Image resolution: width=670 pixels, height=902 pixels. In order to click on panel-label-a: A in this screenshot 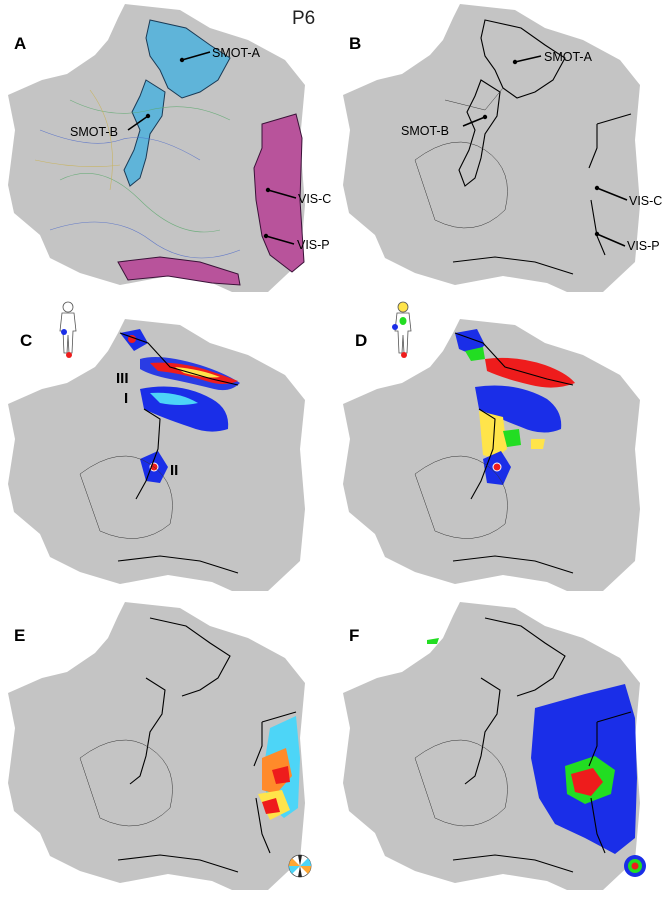, I will do `click(20, 43)`.